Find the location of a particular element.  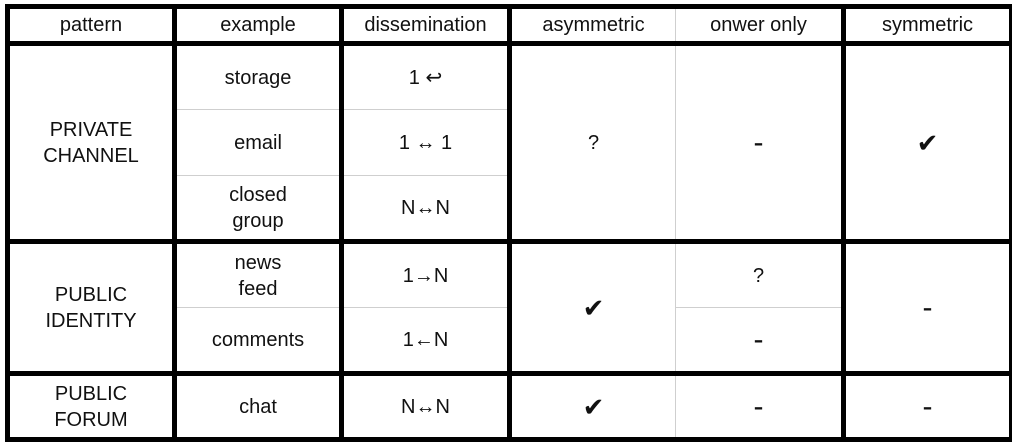

header-asymmetric: asymmetric is located at coordinates (591, 25).